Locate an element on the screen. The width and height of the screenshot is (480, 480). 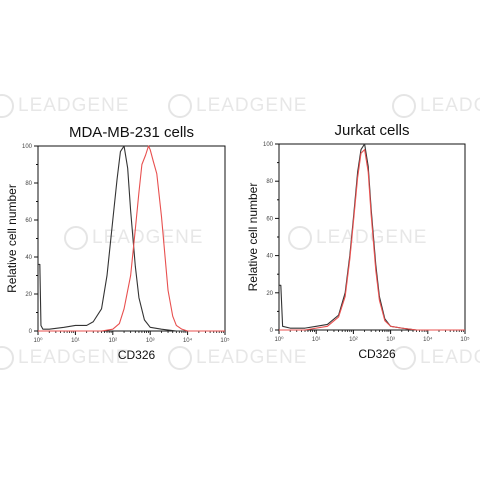
chart-title: MDA-MB-231 cells is located at coordinates (131, 132).